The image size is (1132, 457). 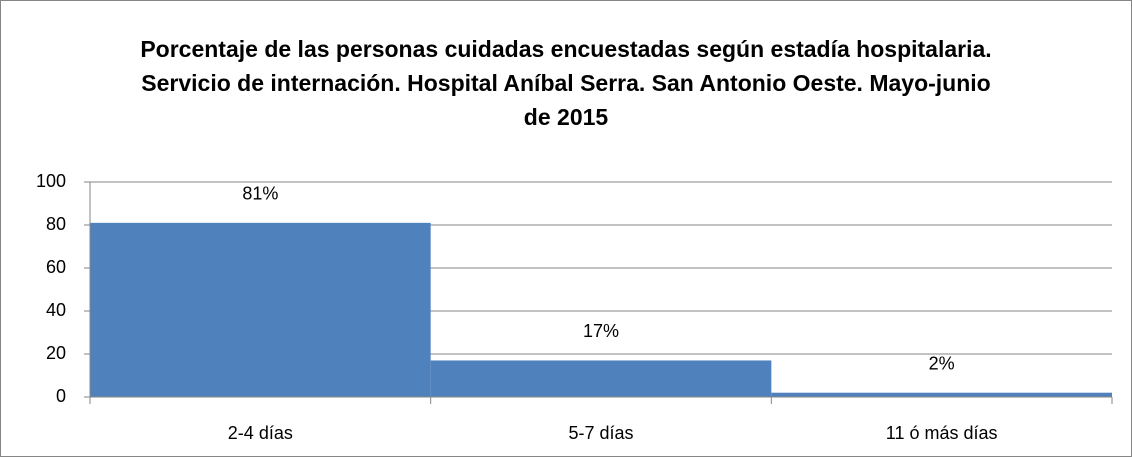 What do you see at coordinates (56, 353) in the screenshot?
I see `y-tick-label: 20` at bounding box center [56, 353].